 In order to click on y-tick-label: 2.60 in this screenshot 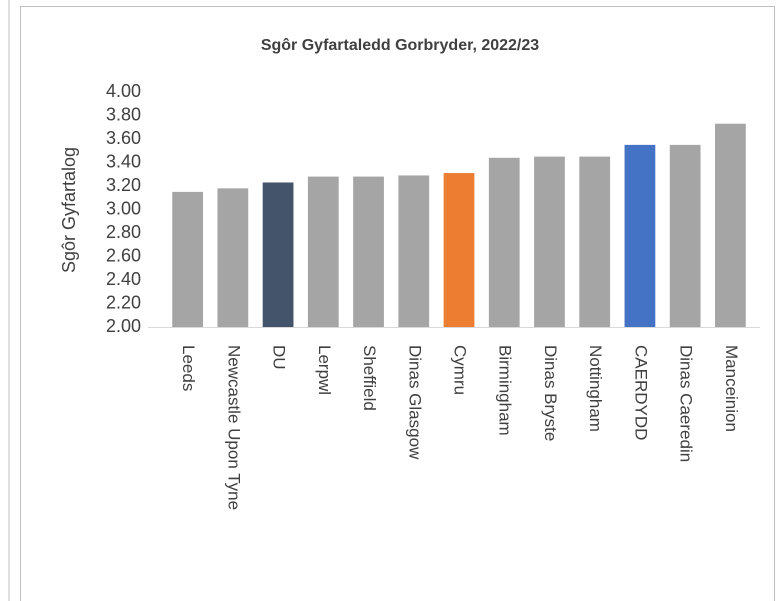, I will do `click(123, 255)`.